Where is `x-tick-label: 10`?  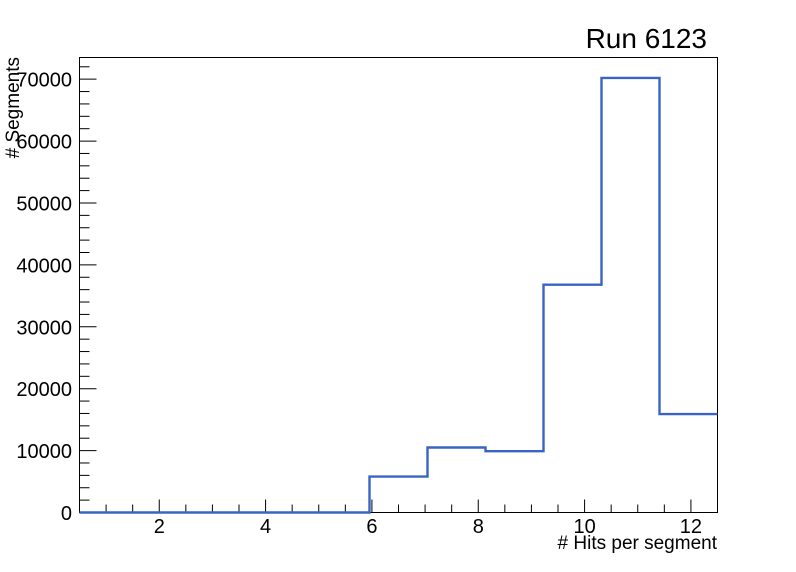 x-tick-label: 10 is located at coordinates (584, 527).